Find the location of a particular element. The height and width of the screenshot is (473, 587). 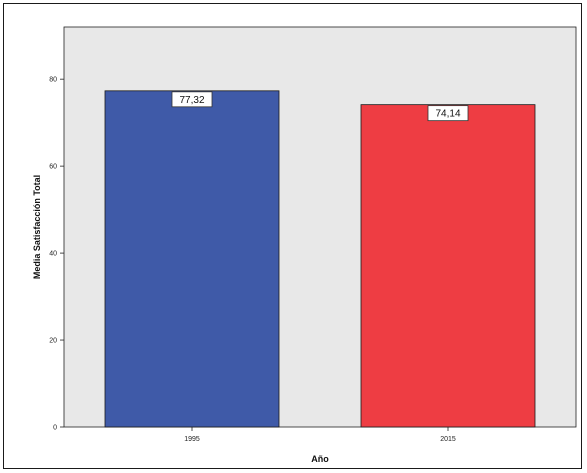

x-tick-label-1995: 1995 is located at coordinates (192, 439).